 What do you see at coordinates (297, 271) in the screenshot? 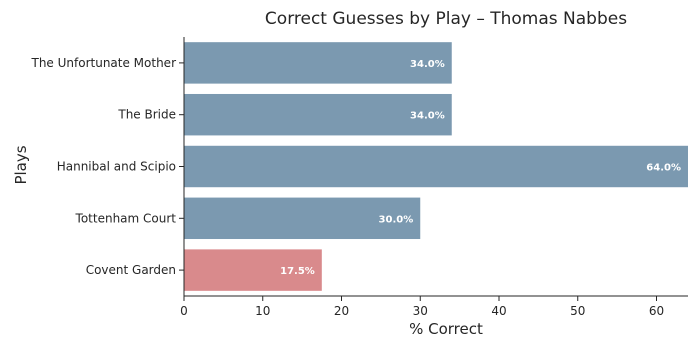
I see `bar-value-label: 17.5%` at bounding box center [297, 271].